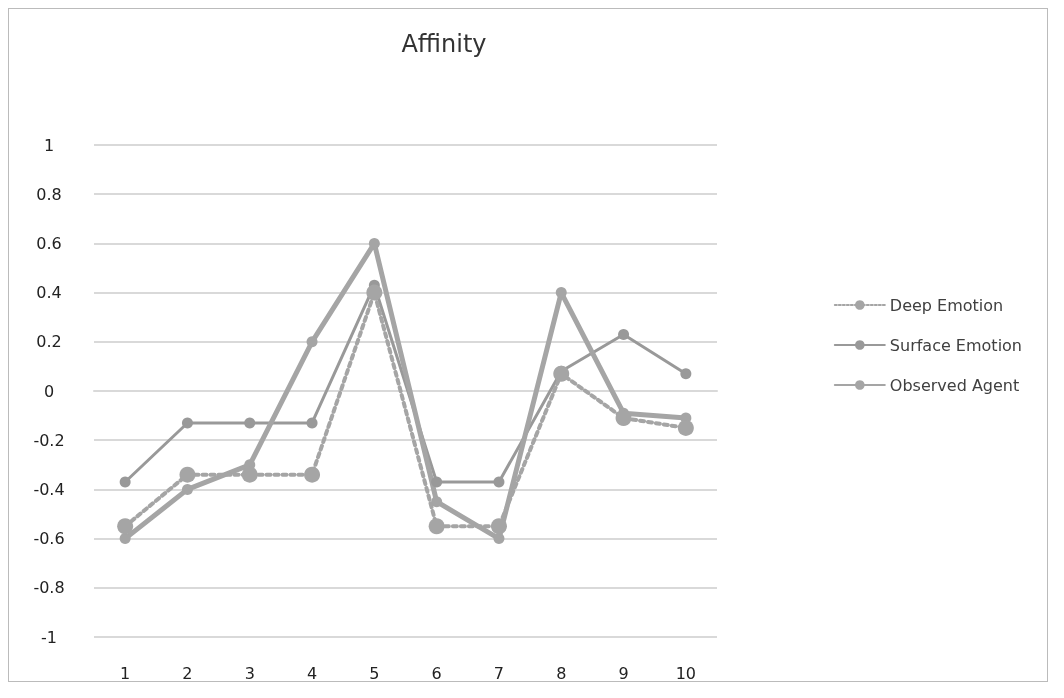  Describe the element at coordinates (436, 673) in the screenshot. I see `x-tick-label: 6` at that location.